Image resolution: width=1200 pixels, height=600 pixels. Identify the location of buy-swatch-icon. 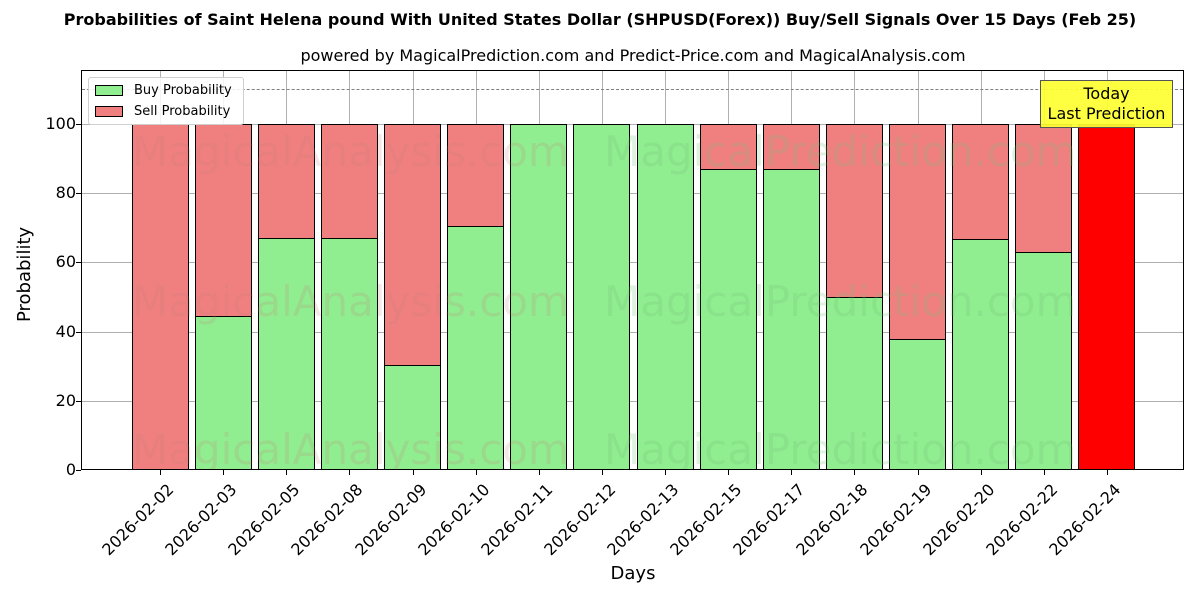
(109, 90).